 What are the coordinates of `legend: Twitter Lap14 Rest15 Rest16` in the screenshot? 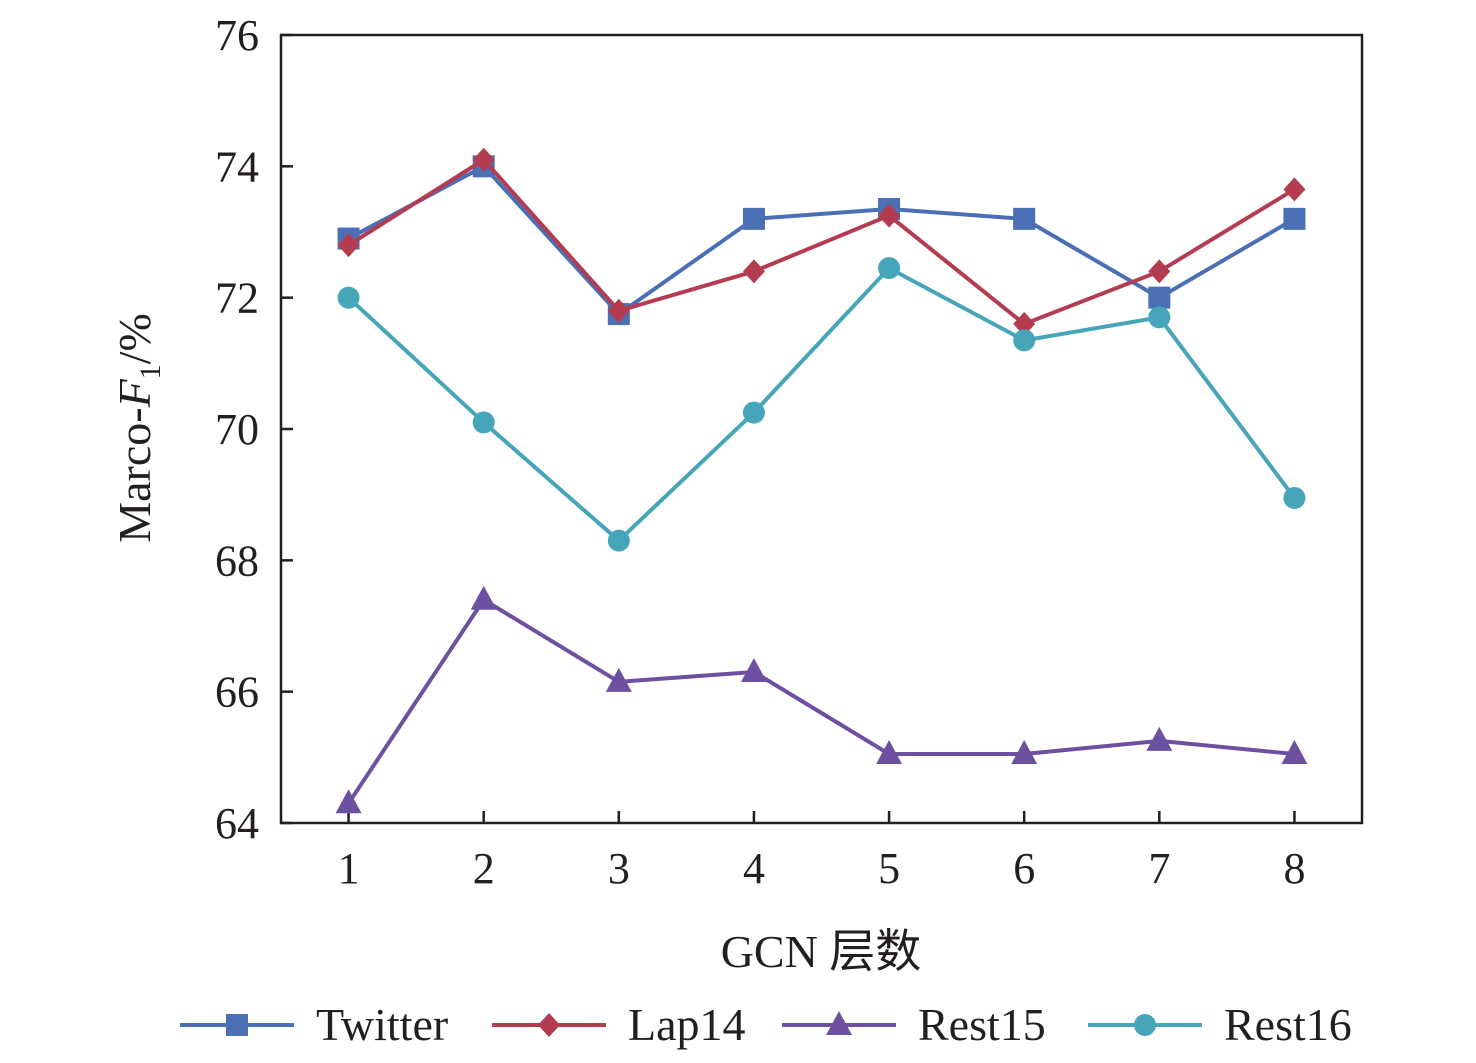 It's located at (766, 1024).